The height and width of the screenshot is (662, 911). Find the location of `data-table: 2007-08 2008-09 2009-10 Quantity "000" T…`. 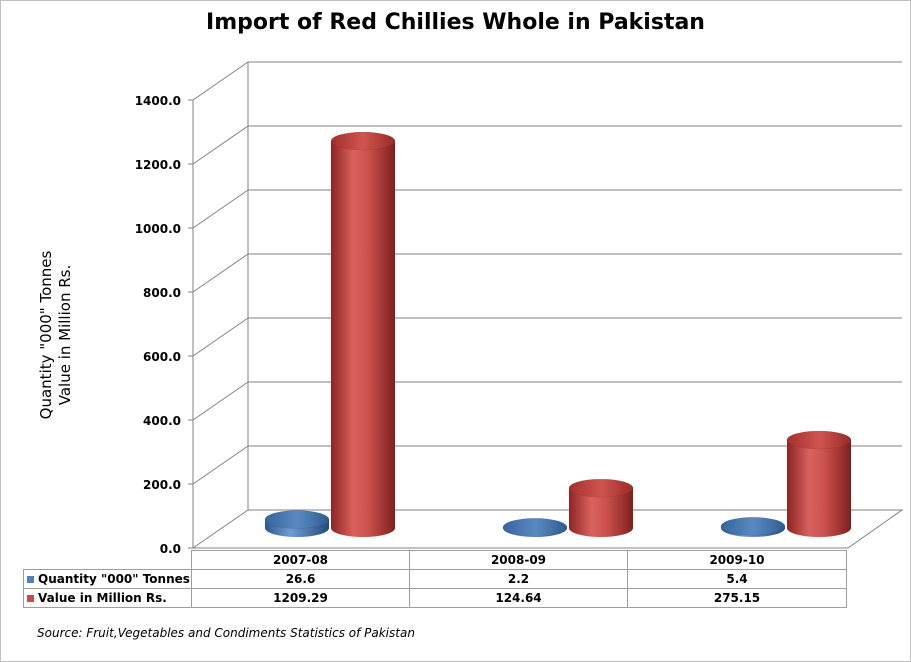

data-table: 2007-08 2008-09 2009-10 Quantity "000" T… is located at coordinates (435, 579).